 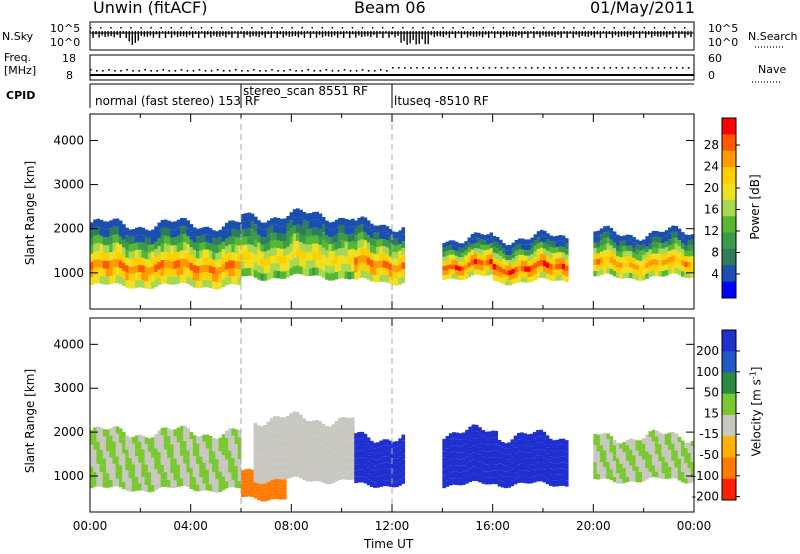 I want to click on y-tick-label: 1000, so click(x=68, y=476).